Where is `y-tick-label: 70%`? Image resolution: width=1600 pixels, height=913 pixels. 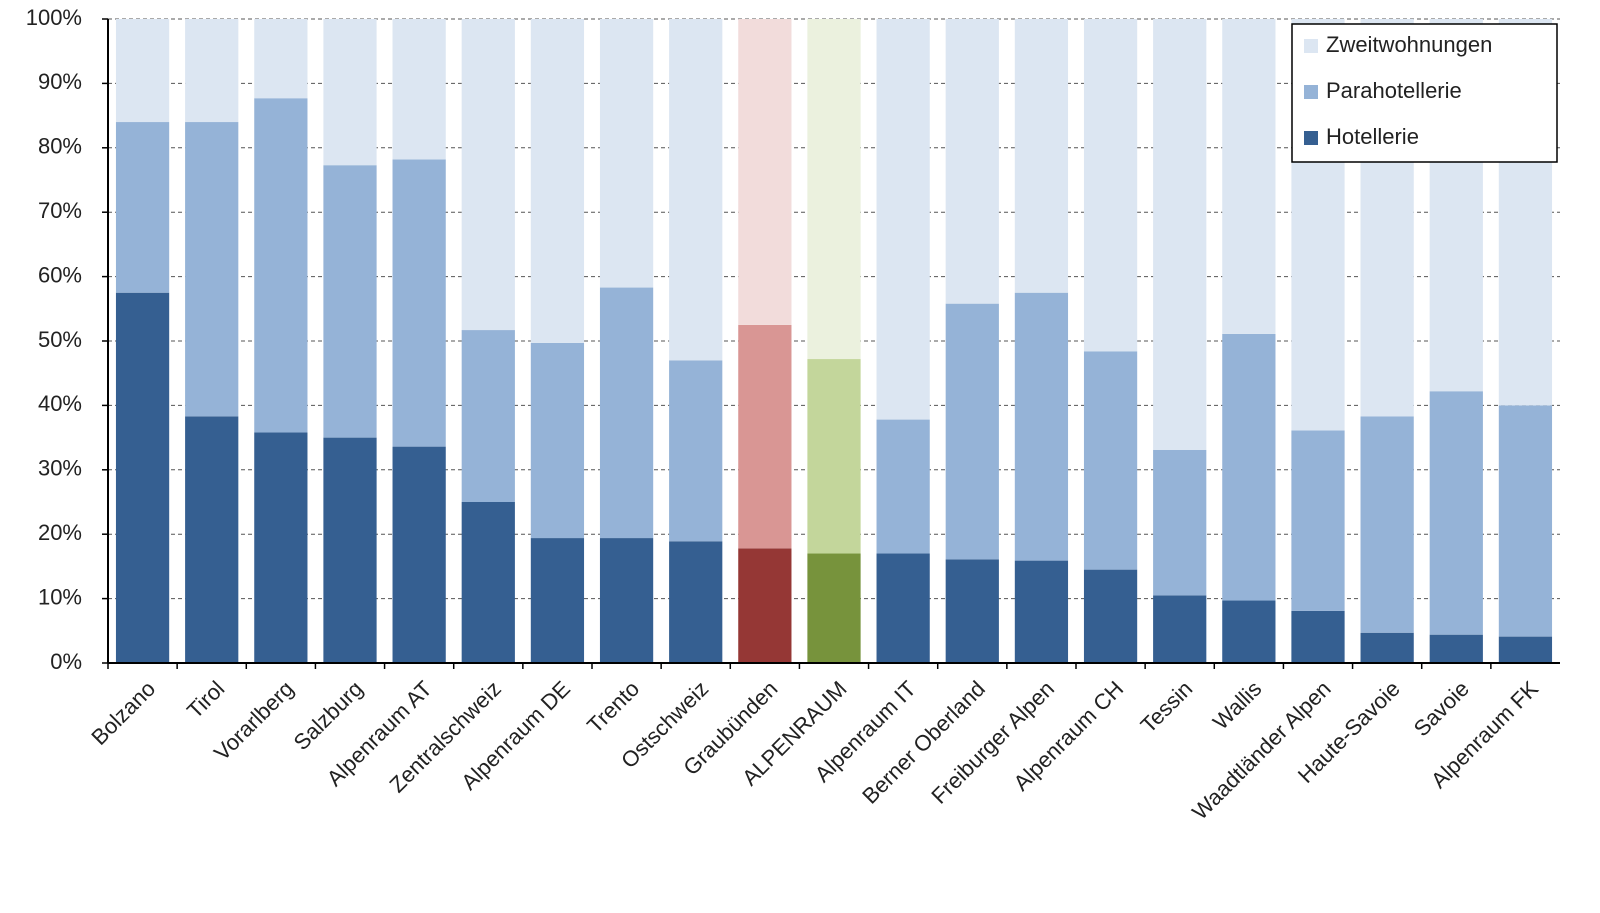 y-tick-label: 70% is located at coordinates (60, 210).